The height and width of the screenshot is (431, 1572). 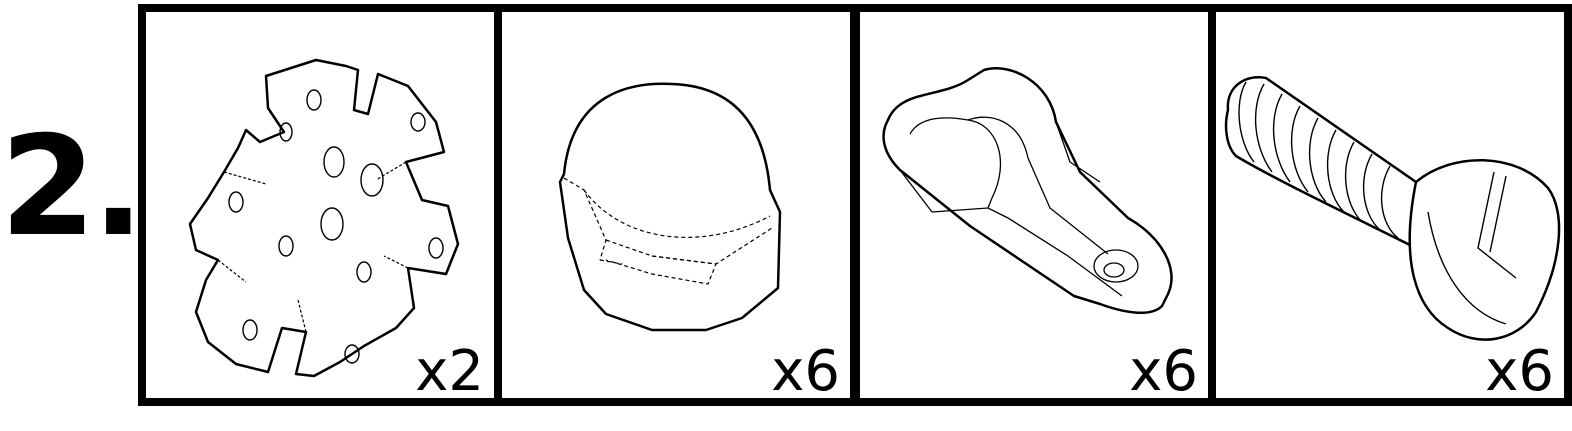 What do you see at coordinates (449, 371) in the screenshot?
I see `quantity-label: x2` at bounding box center [449, 371].